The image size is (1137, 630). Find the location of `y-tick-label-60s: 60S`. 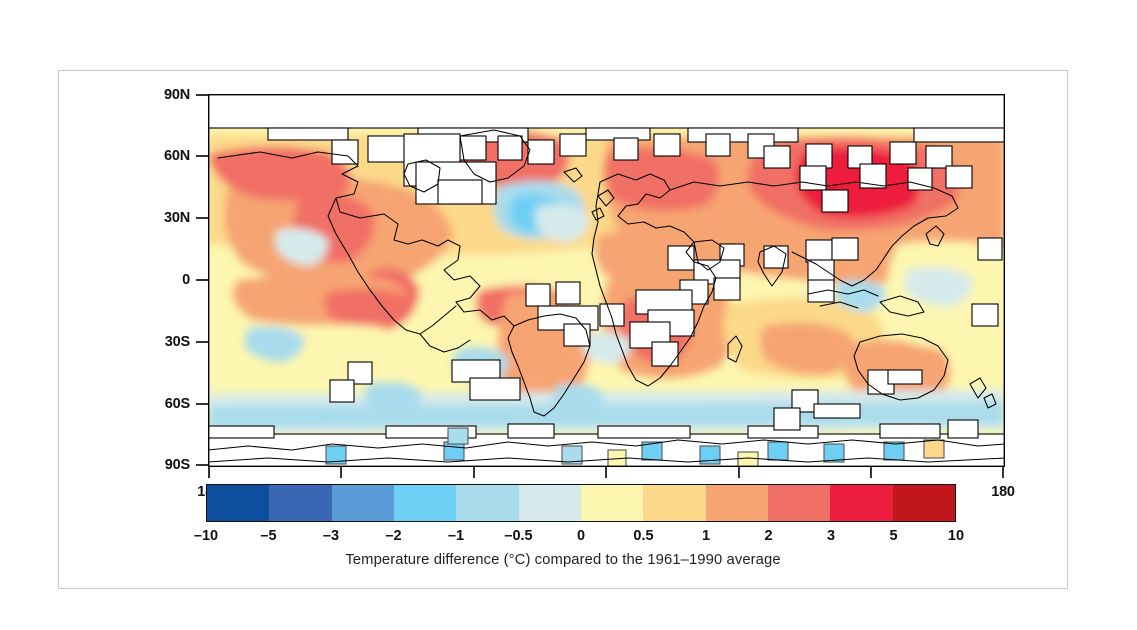

y-tick-label-60s: 60S is located at coordinates (177, 404).